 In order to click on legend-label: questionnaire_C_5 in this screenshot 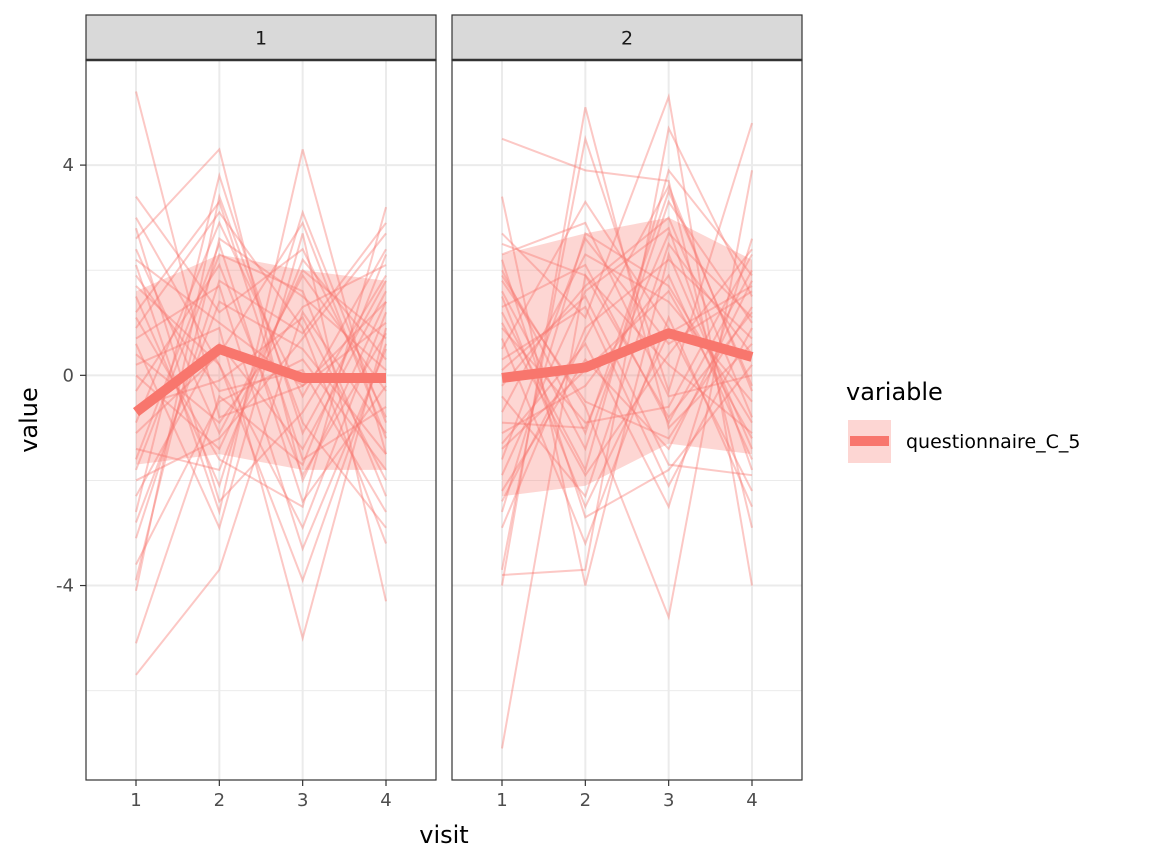, I will do `click(993, 442)`.